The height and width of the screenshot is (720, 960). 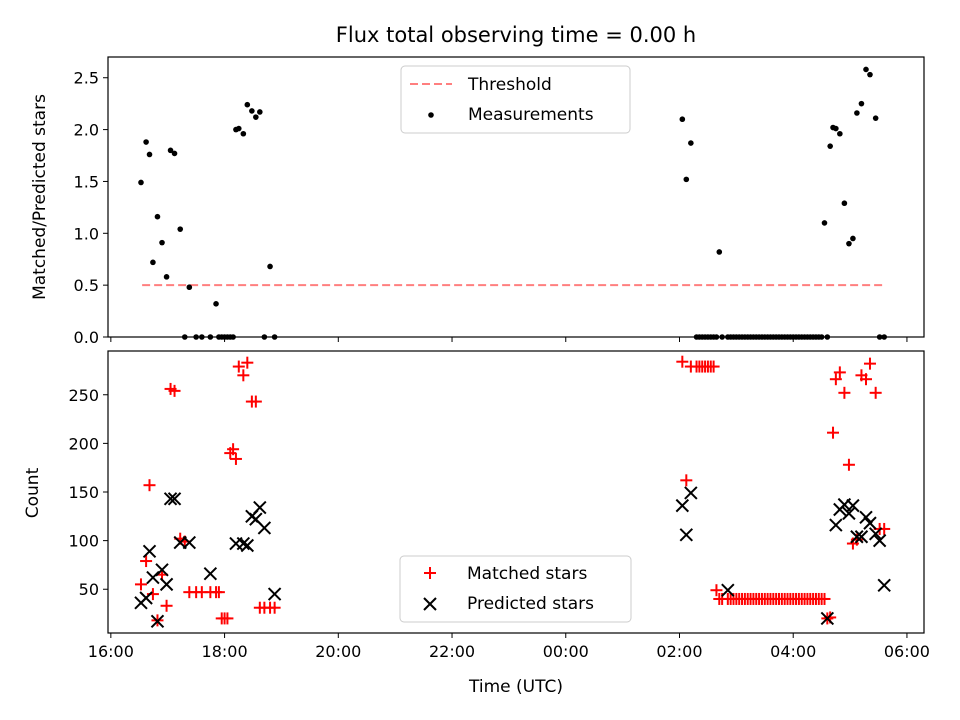 I want to click on legend-matched-label: Matched stars, so click(x=527, y=574).